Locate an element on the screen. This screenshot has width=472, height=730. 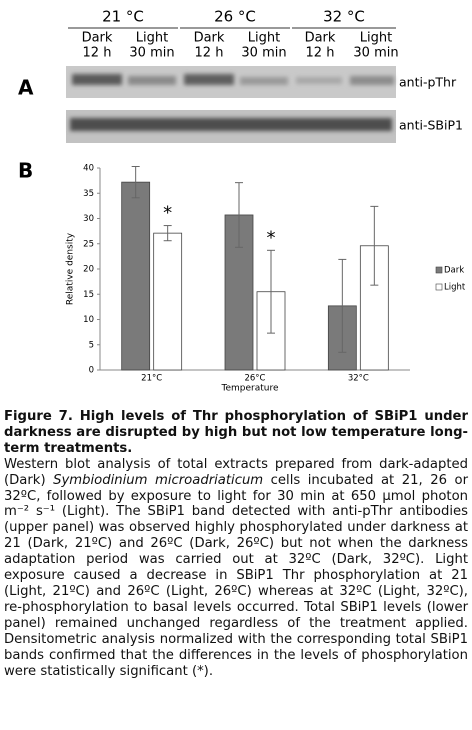
antibody-label: anti-SBiP1 is located at coordinates (431, 125).